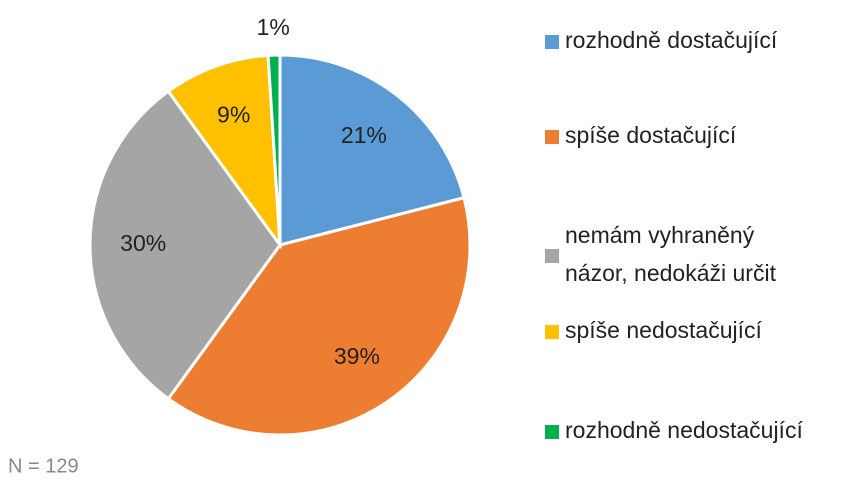  Describe the element at coordinates (143, 243) in the screenshot. I see `slice-label: 30%` at that location.